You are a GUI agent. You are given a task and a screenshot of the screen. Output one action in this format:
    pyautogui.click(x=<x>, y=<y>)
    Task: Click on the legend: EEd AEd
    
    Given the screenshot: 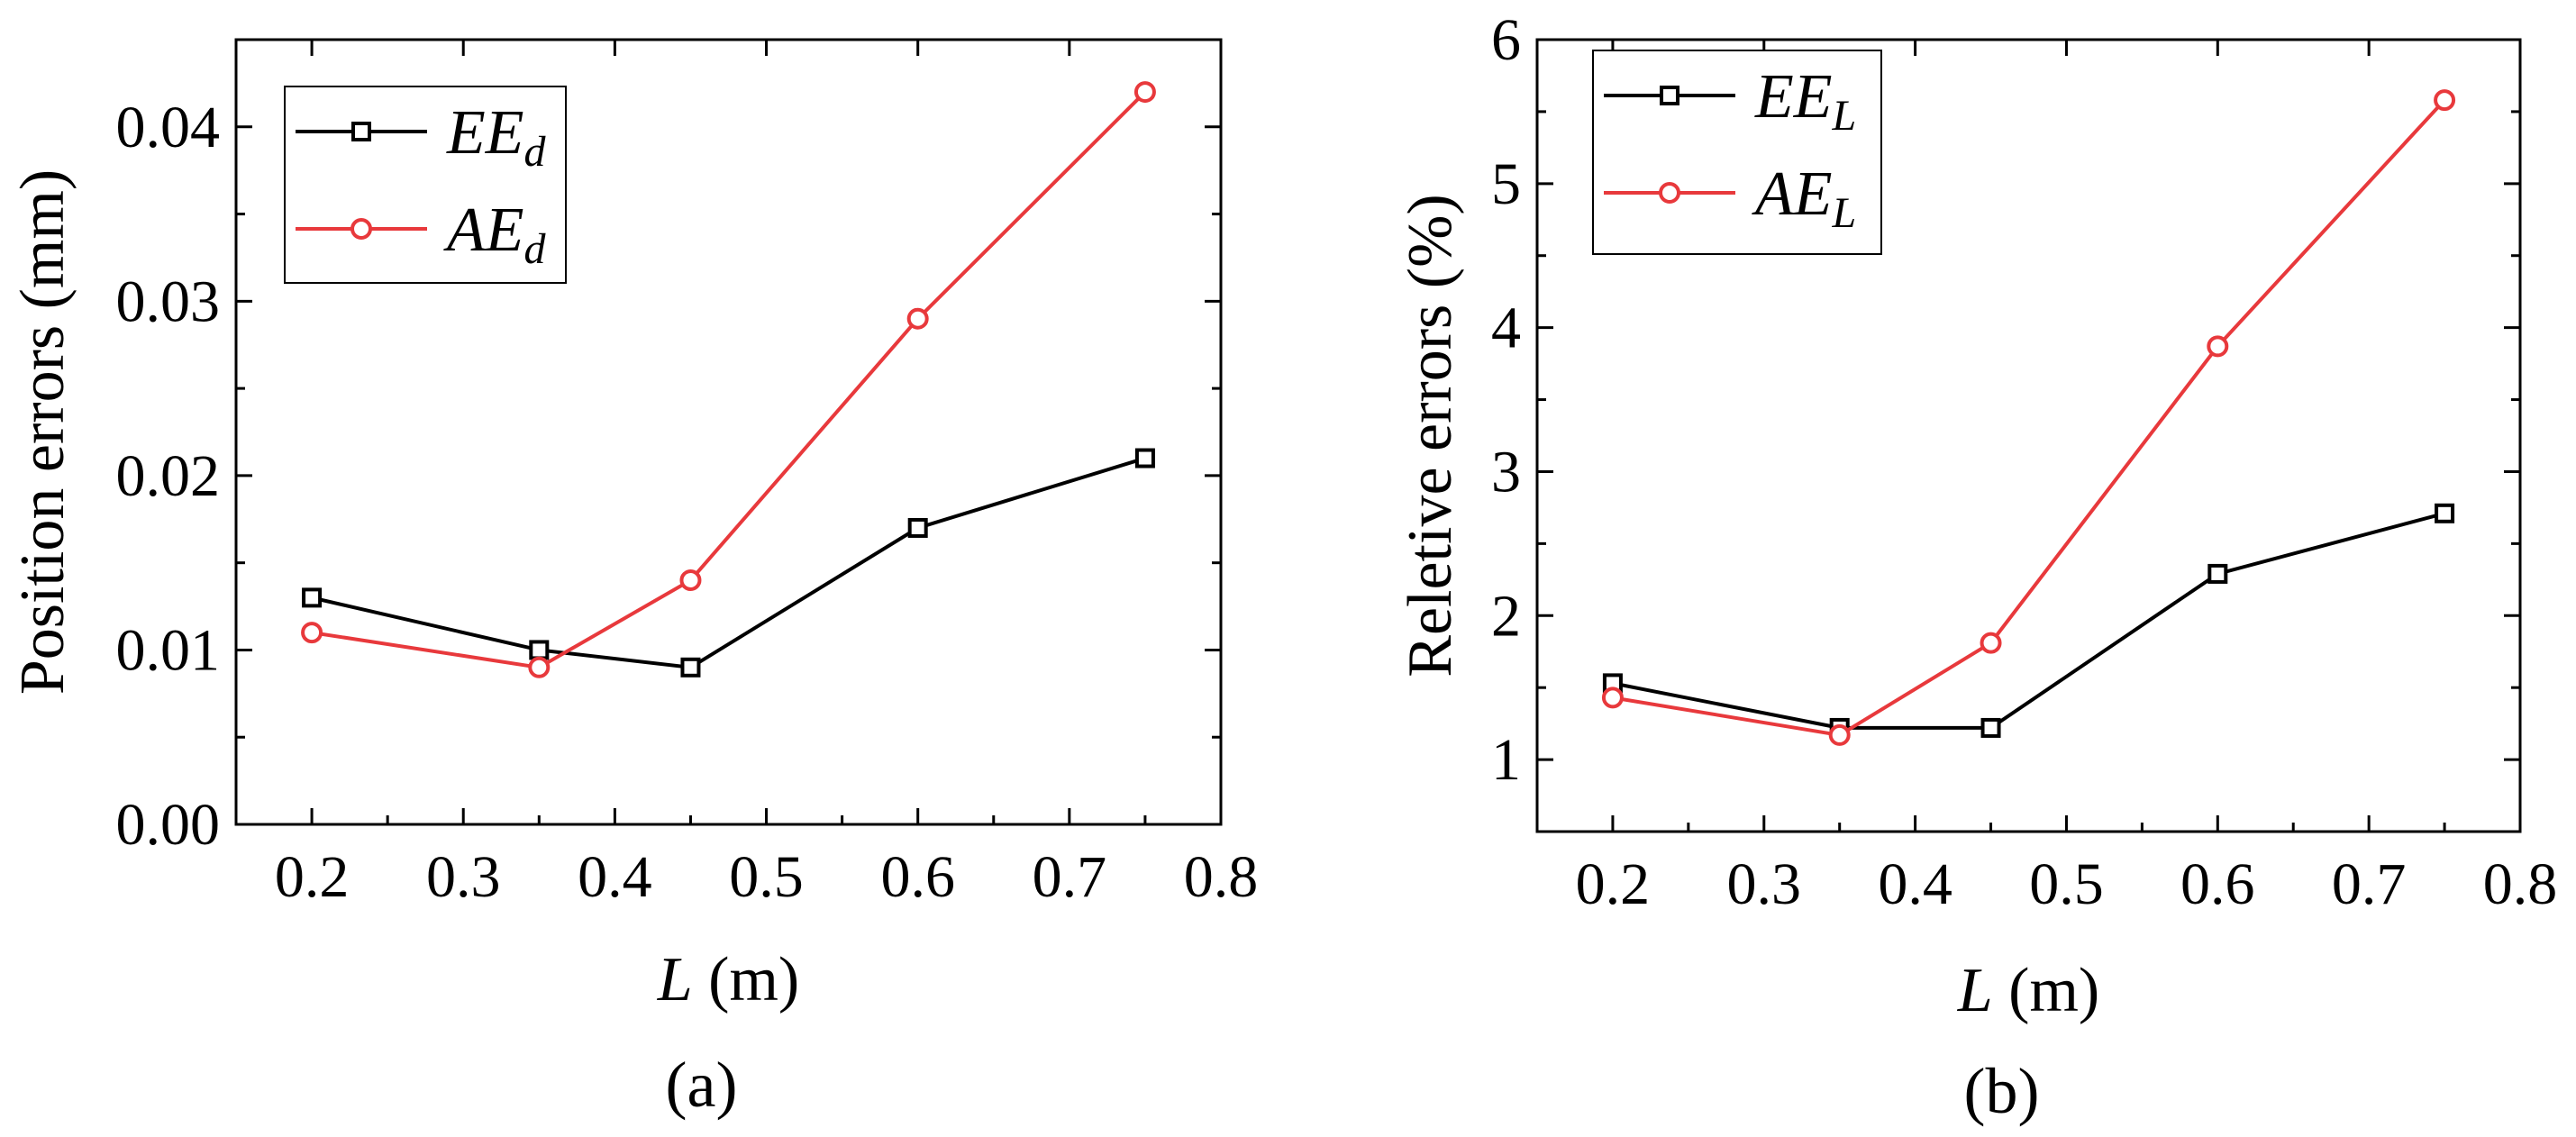 What is the action you would take?
    pyautogui.click(x=425, y=185)
    